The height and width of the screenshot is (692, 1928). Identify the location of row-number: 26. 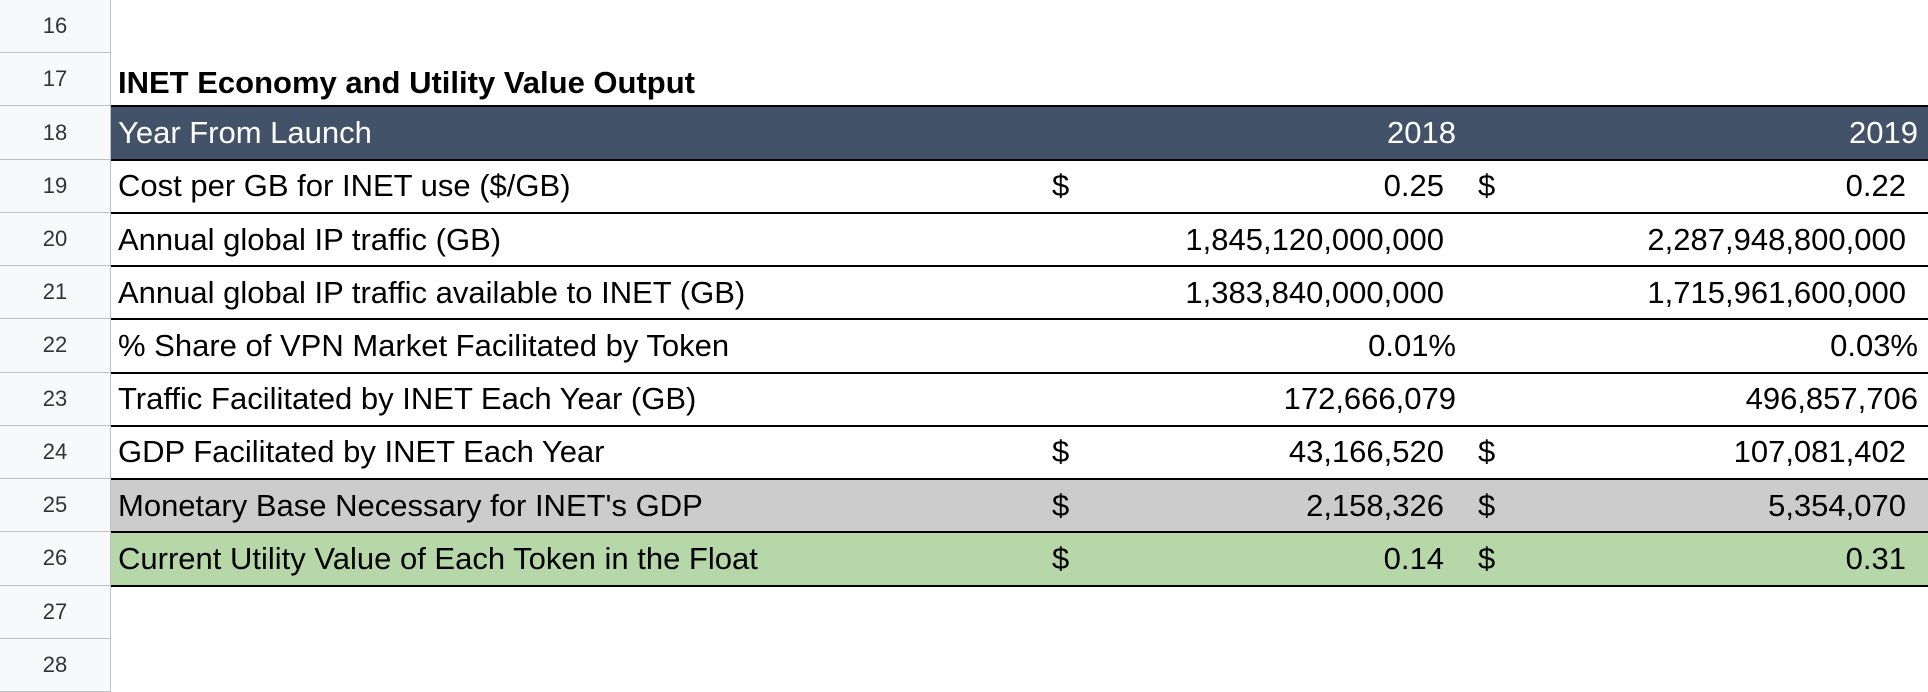
(55, 559).